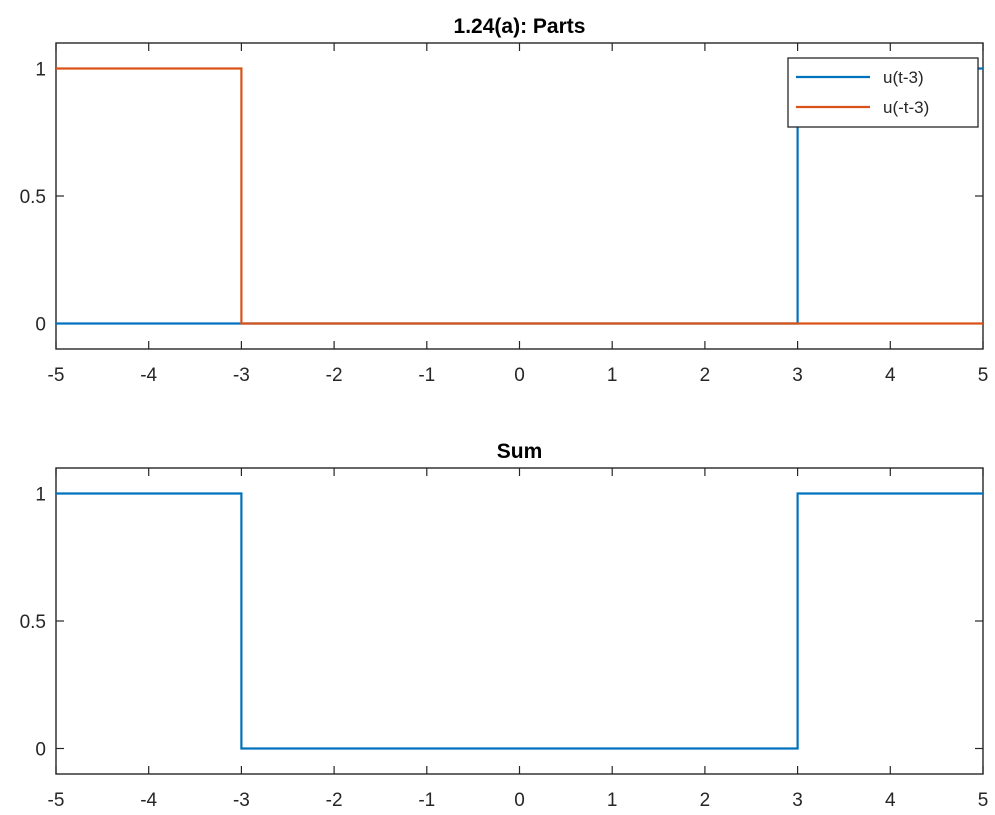 This screenshot has height=815, width=995. I want to click on chart-title: 1.24(a): Parts, so click(520, 26).